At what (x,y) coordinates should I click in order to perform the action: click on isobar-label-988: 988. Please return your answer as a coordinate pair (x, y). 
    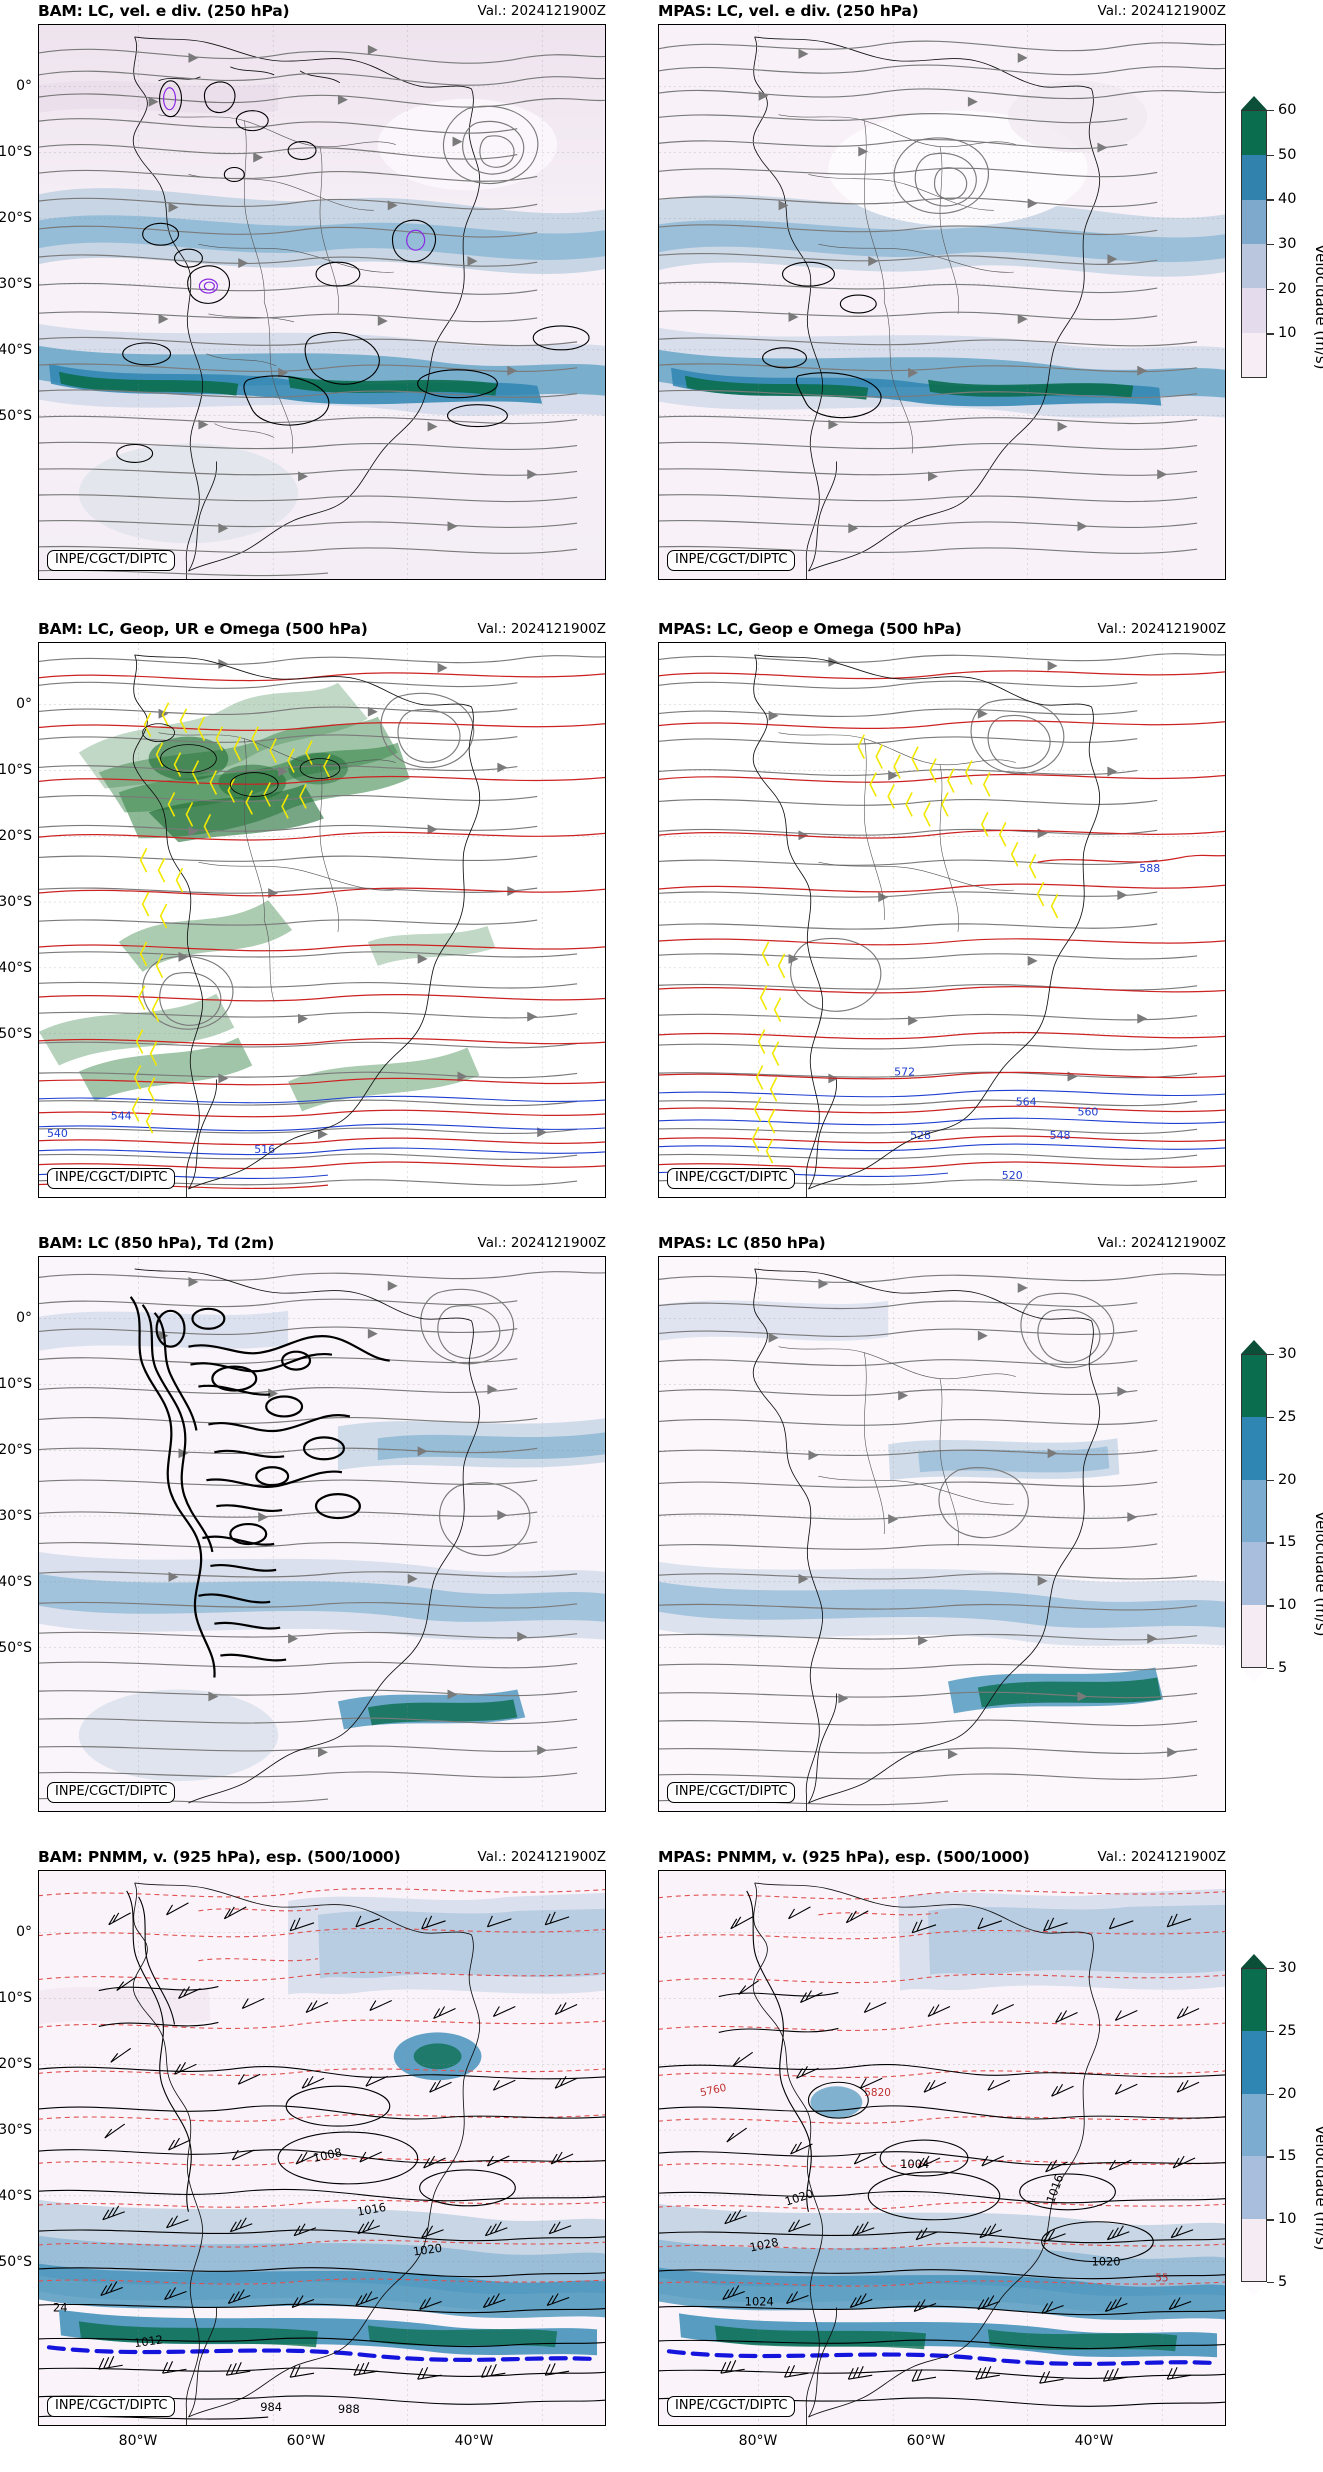
    Looking at the image, I should click on (349, 2409).